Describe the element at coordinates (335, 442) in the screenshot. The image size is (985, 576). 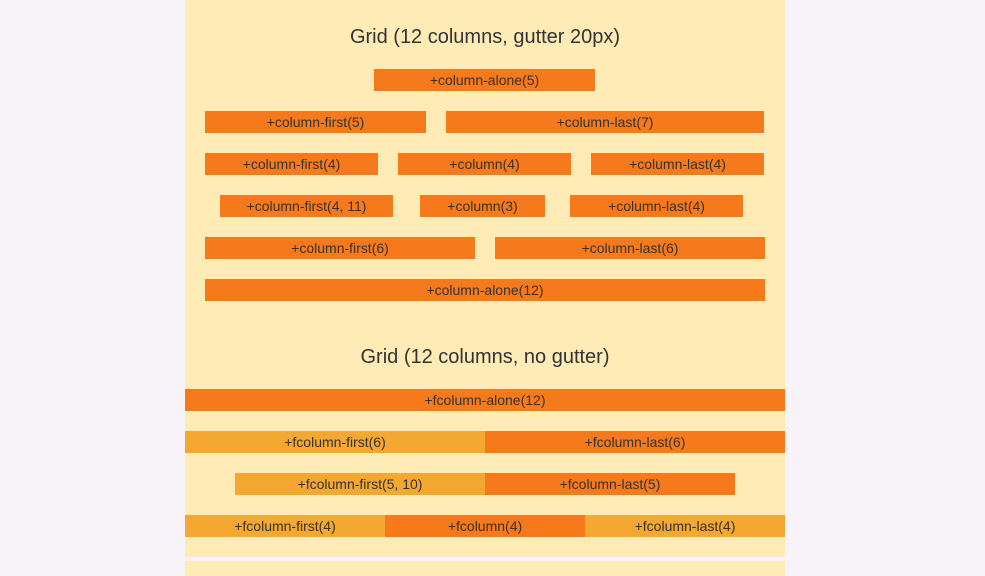
I see `fcolumn-first-6-bar: +fcolumn-first(6)` at that location.